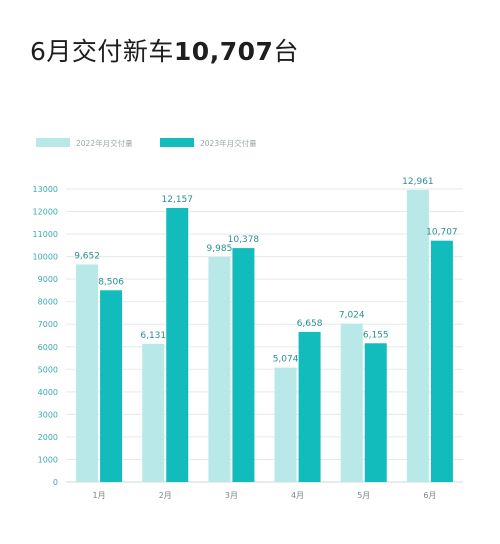  I want to click on headline: 6月交付新车10,707台, so click(164, 50).